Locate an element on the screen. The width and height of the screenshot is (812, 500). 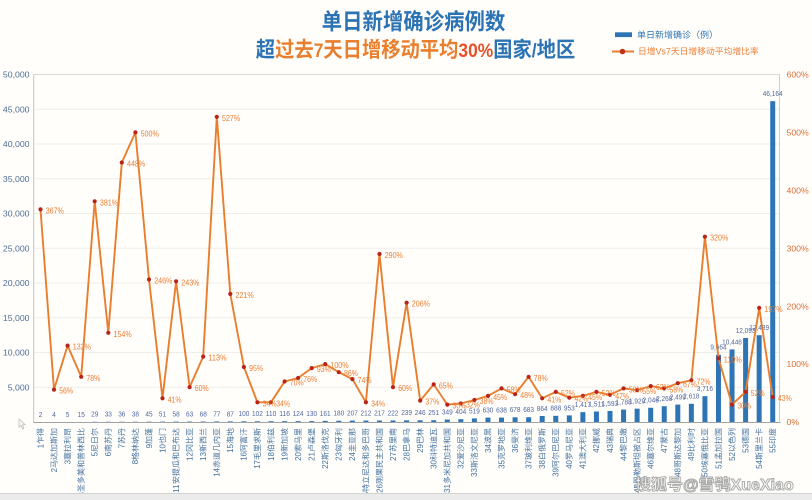
svg-text: 35 is located at coordinates (501, 463).